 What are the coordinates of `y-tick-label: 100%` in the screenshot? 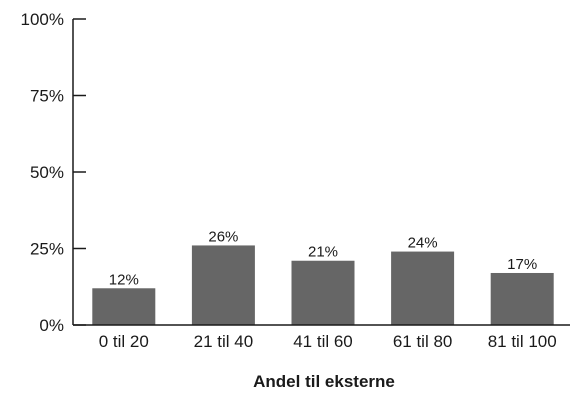 It's located at (42, 19).